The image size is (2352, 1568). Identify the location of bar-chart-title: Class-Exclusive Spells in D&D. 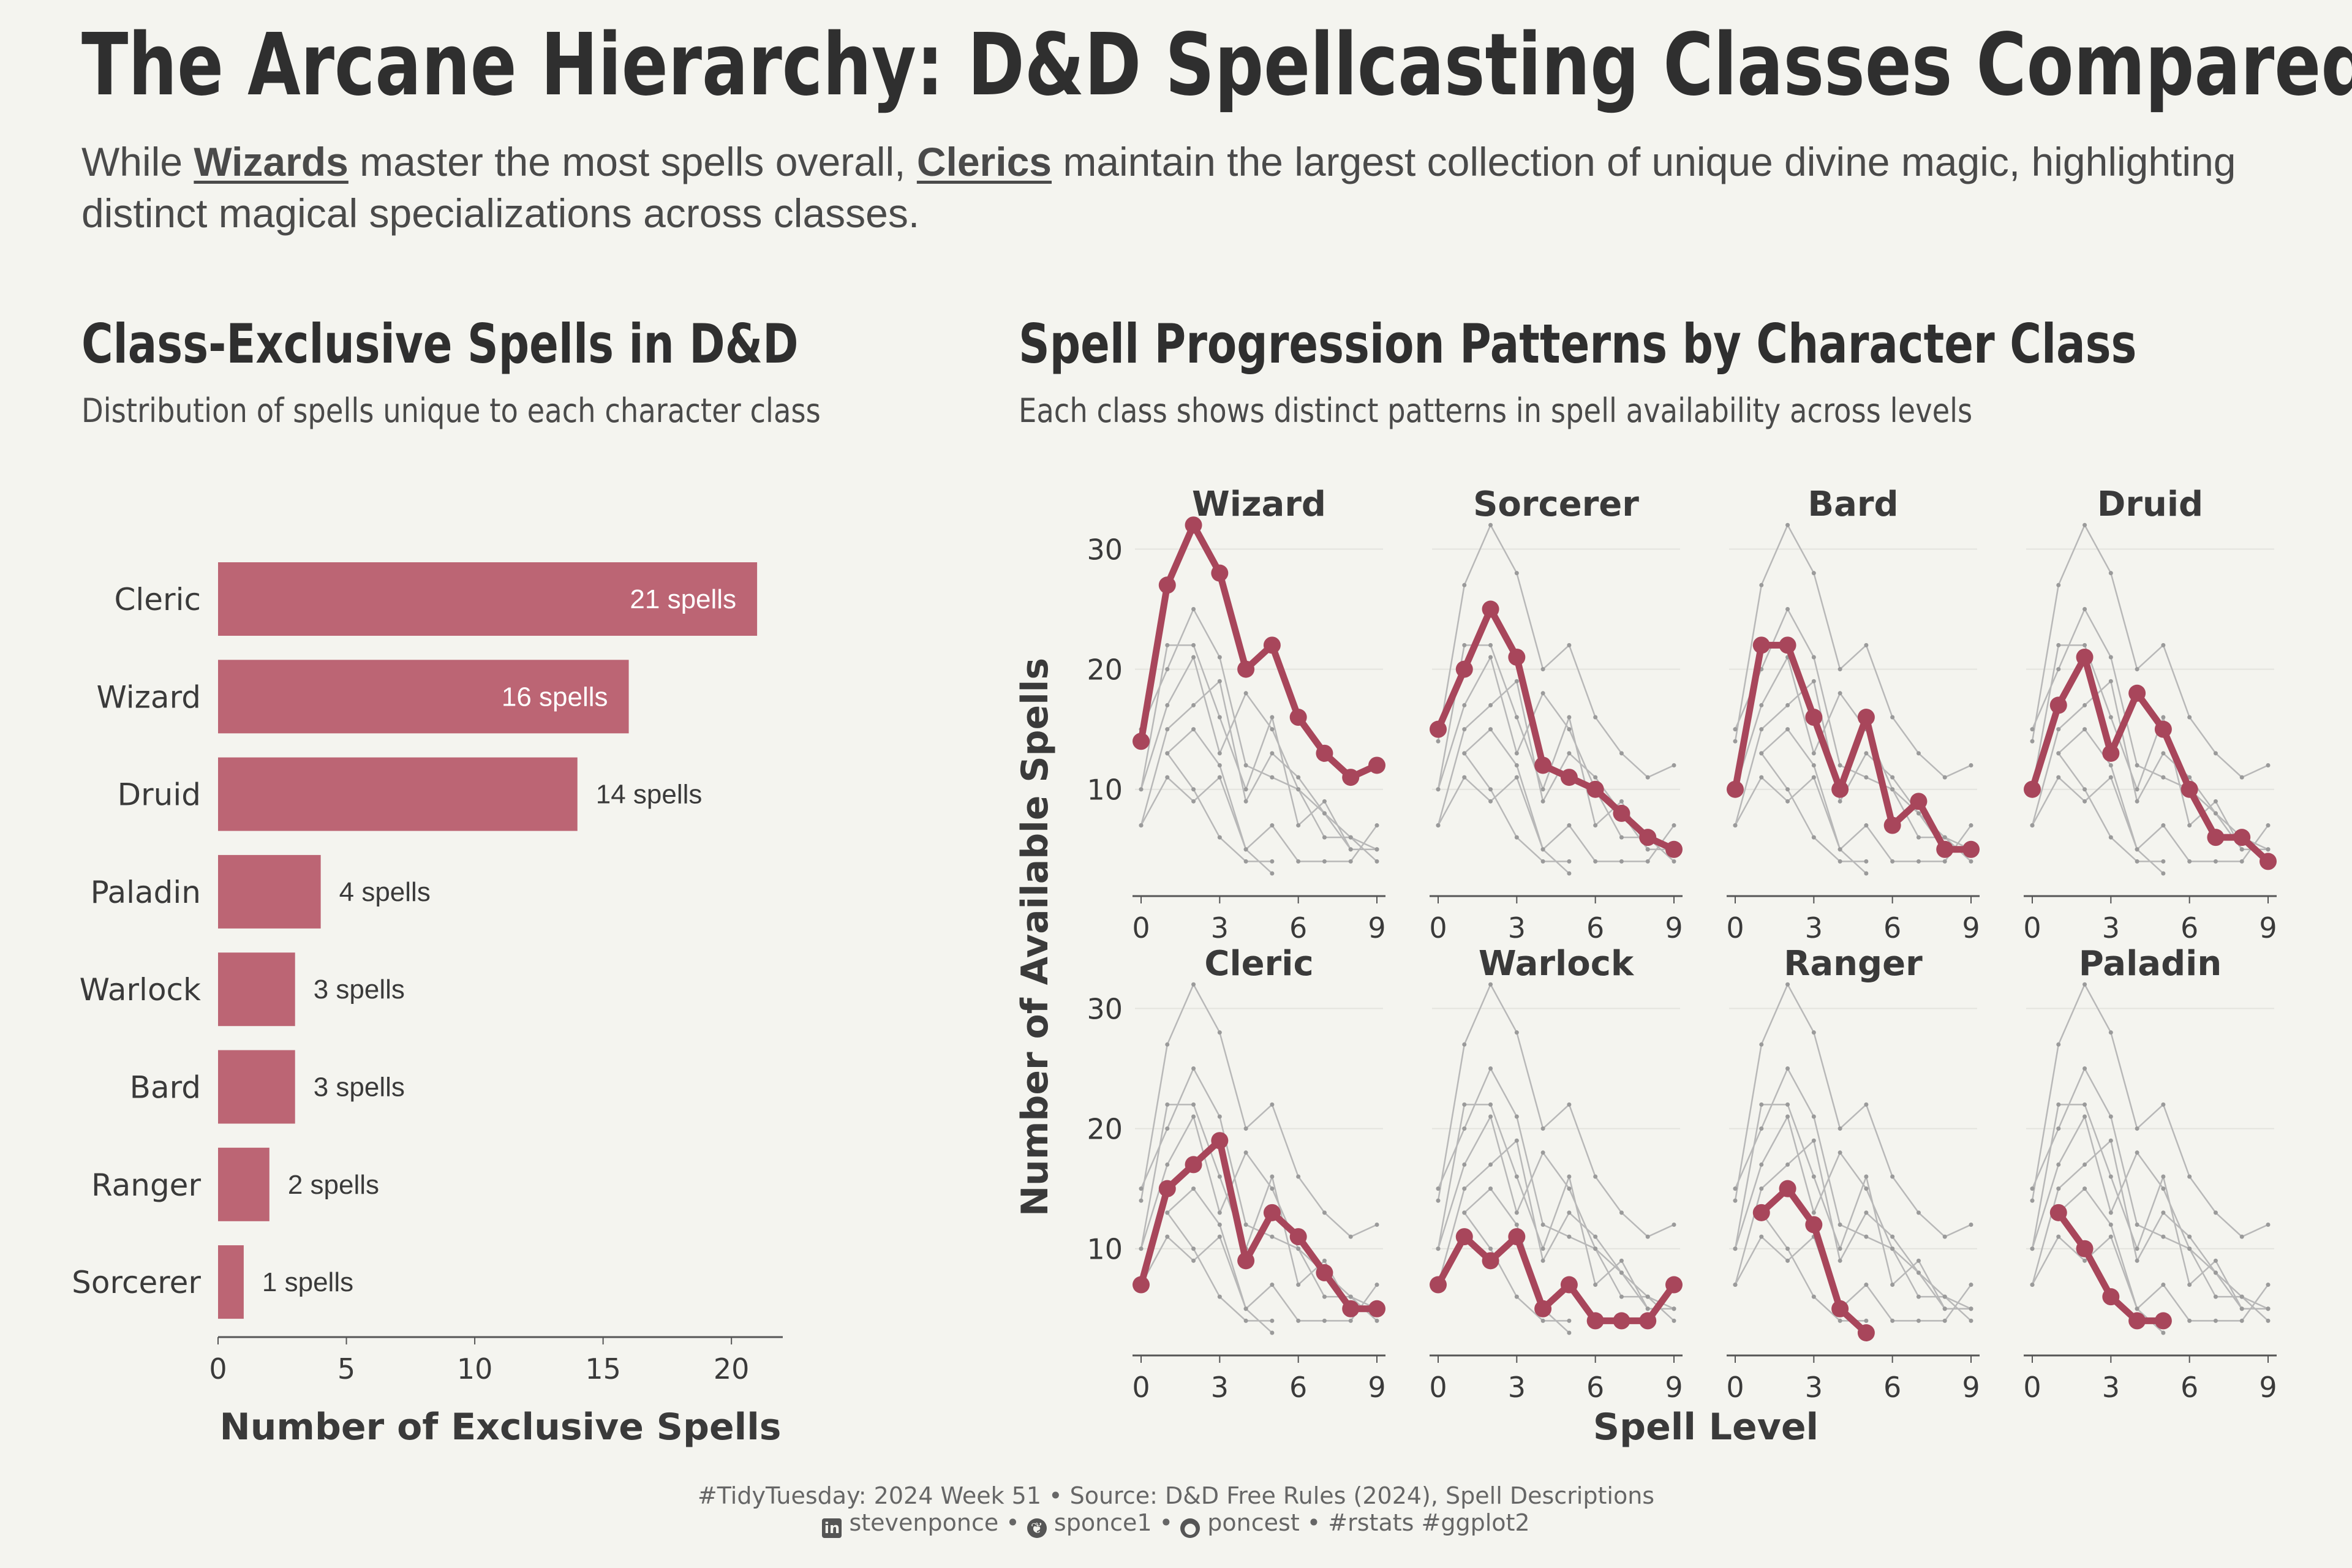
(440, 344).